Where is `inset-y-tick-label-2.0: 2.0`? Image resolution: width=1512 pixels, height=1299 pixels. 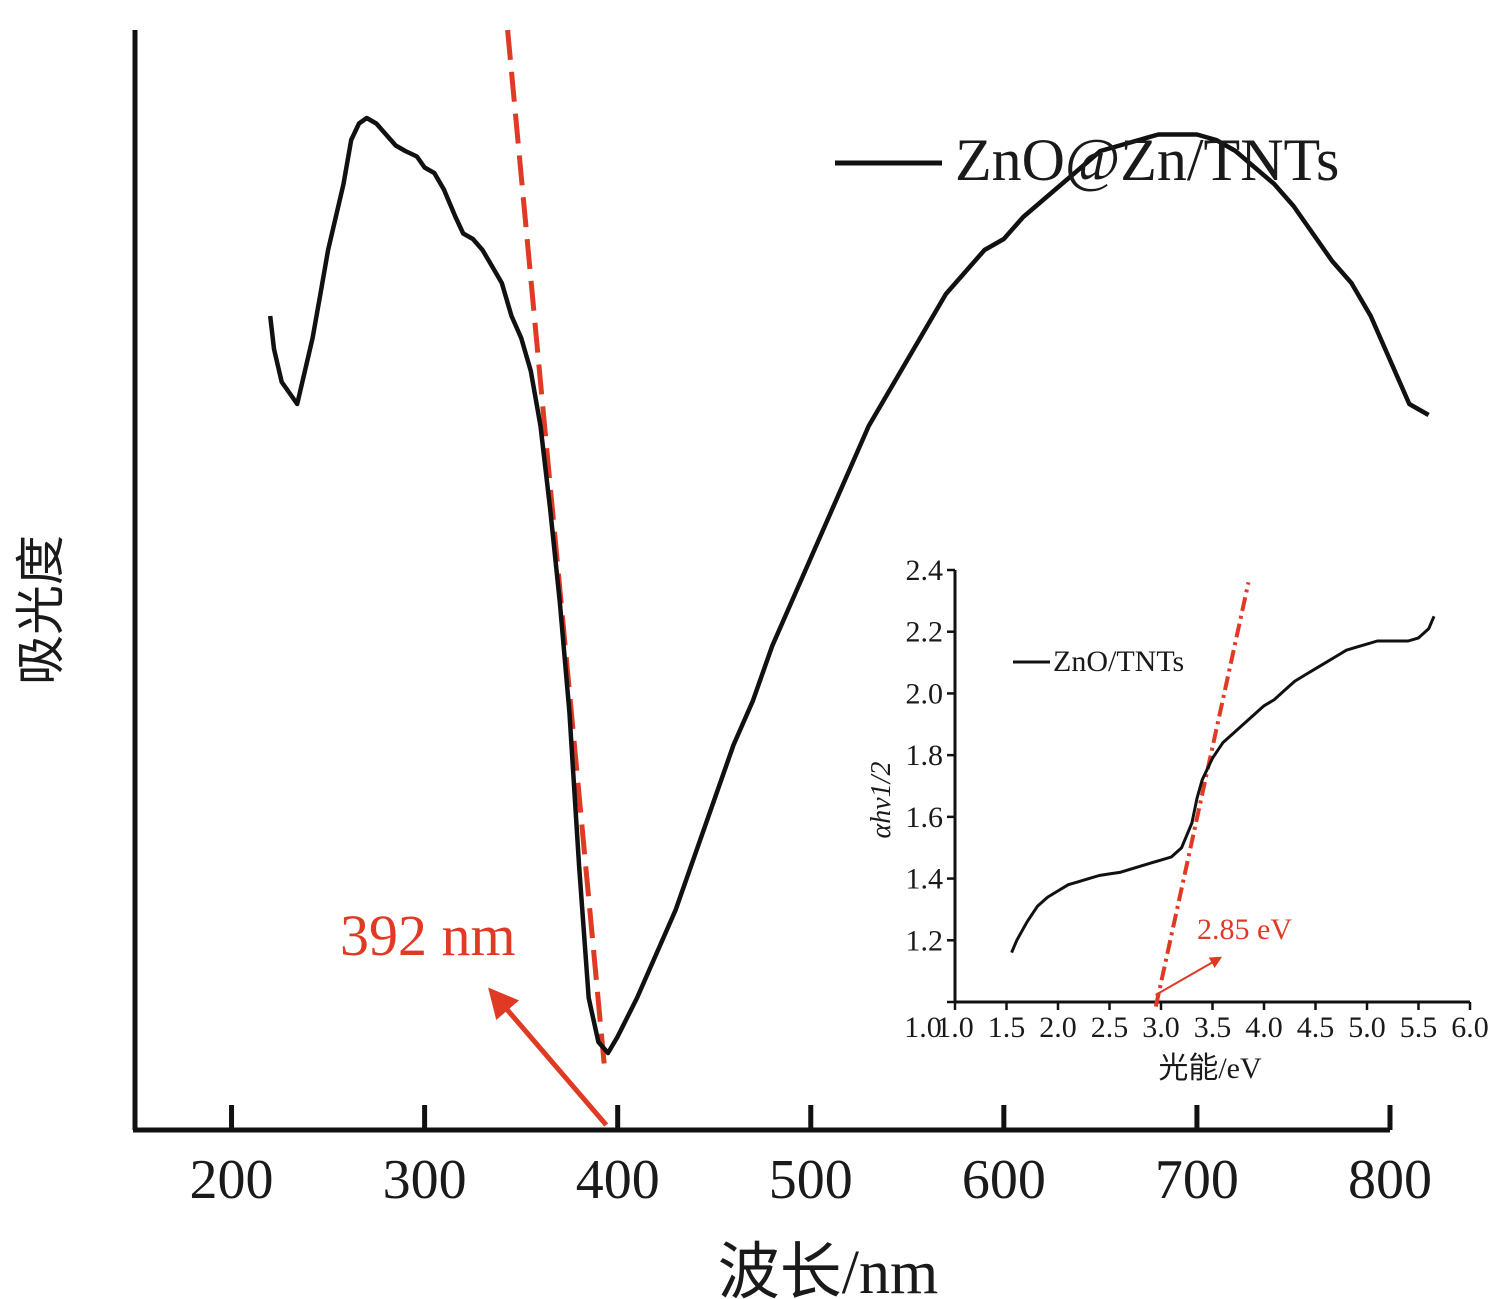 inset-y-tick-label-2.0: 2.0 is located at coordinates (925, 693).